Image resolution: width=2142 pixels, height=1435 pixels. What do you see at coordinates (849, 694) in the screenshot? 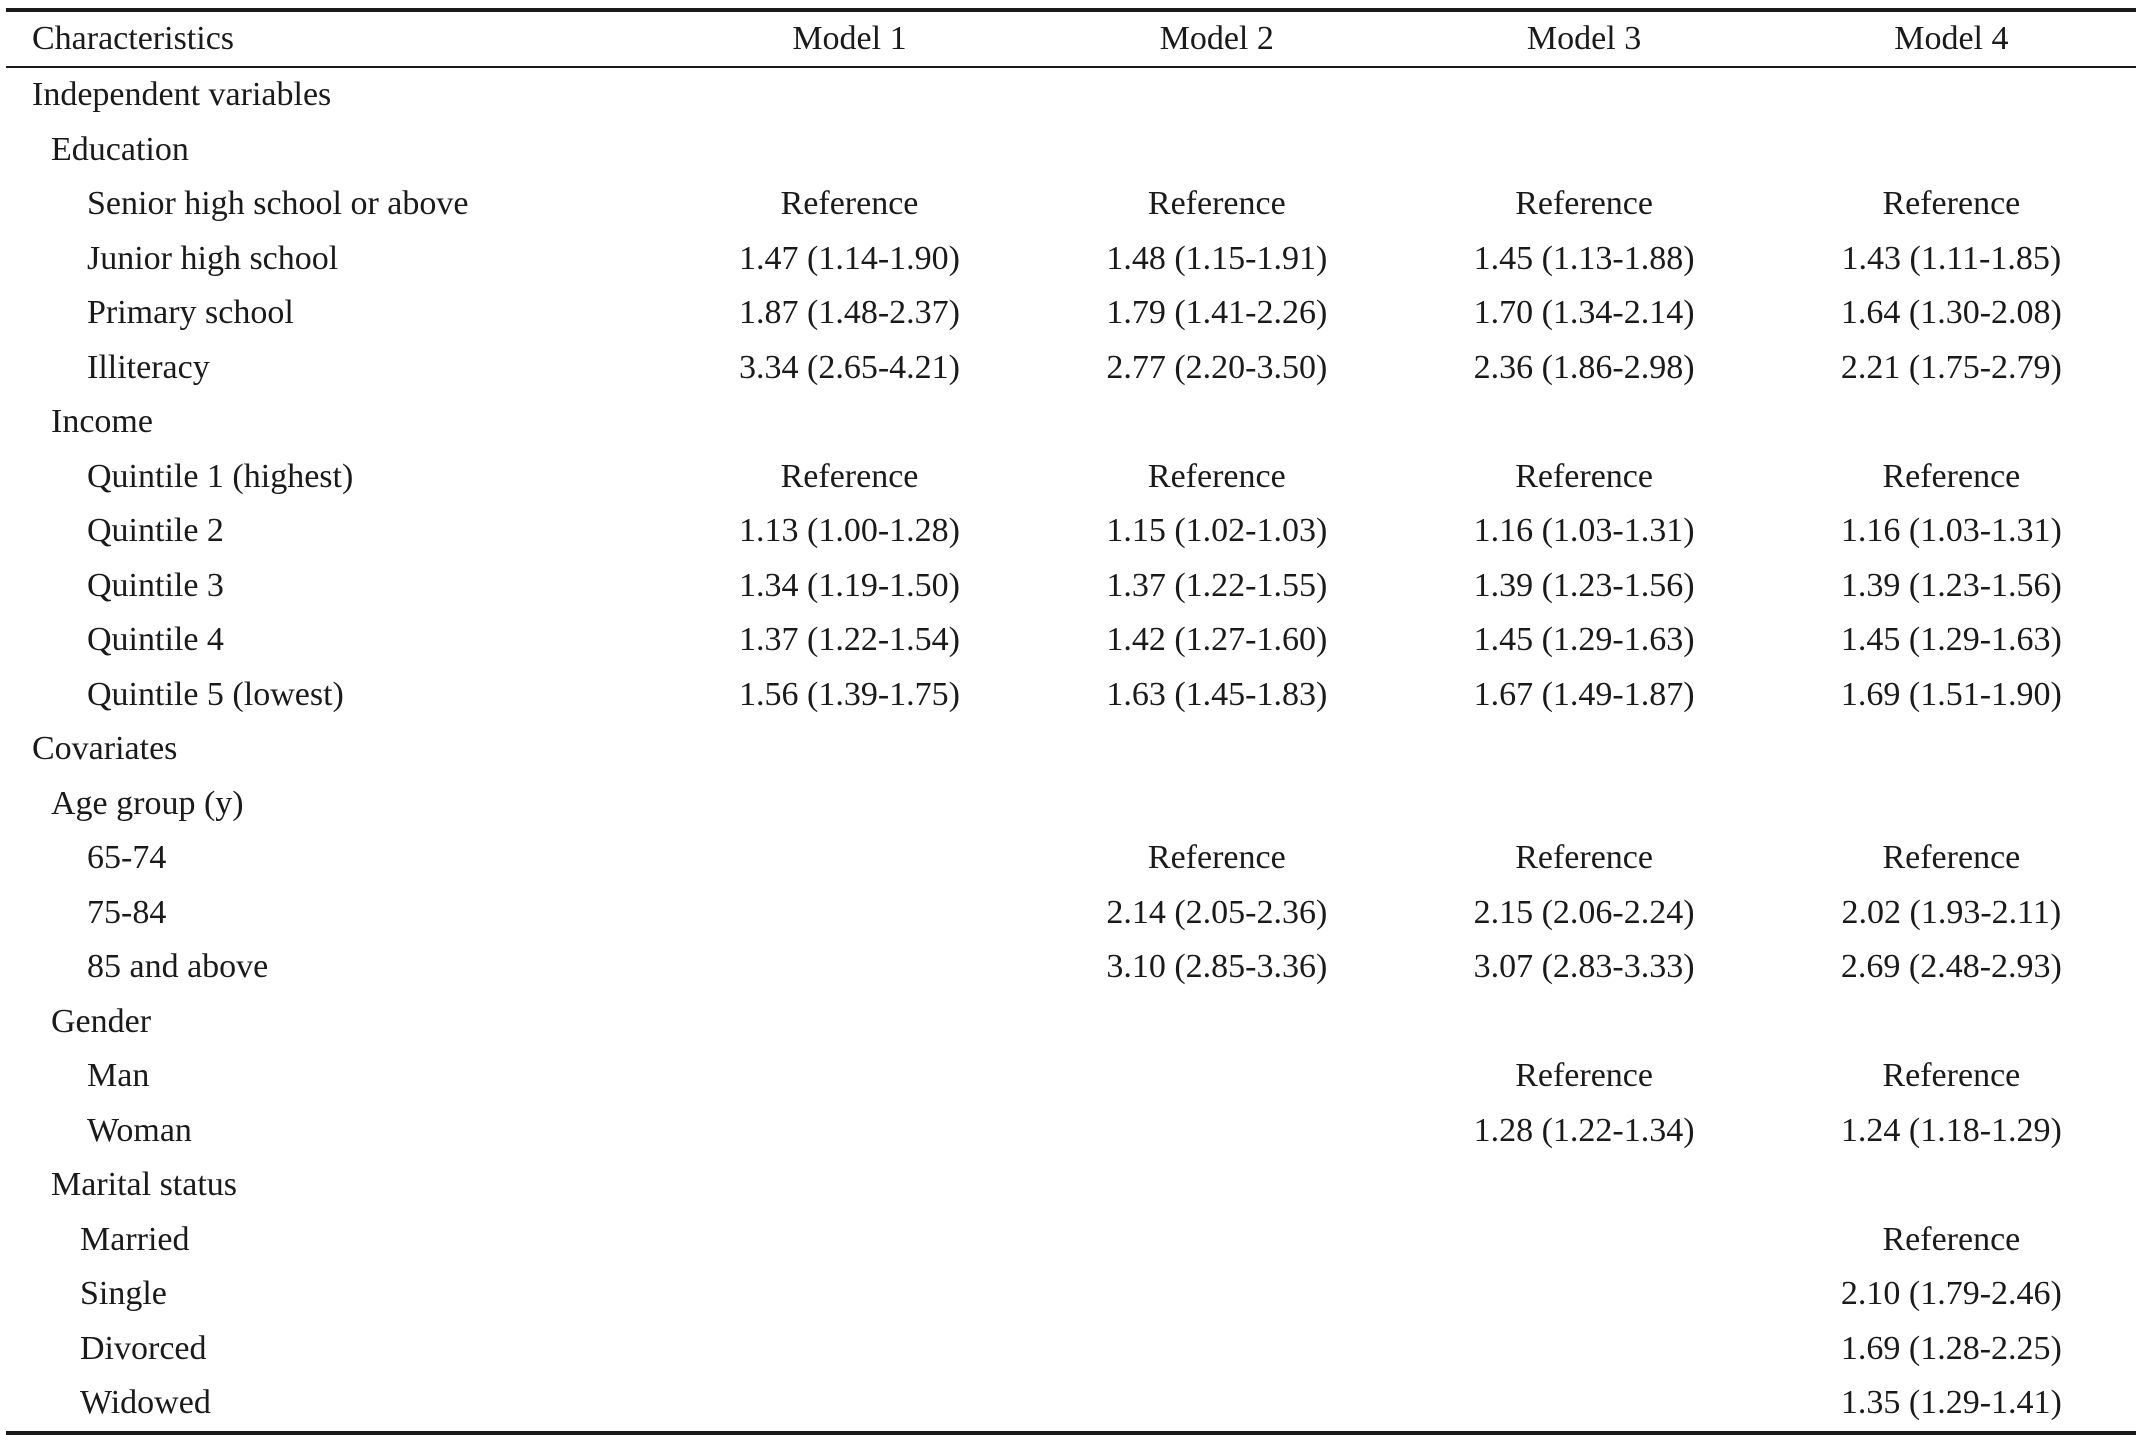
I see `model-1-value: 1.56 (1.39-1.75)` at bounding box center [849, 694].